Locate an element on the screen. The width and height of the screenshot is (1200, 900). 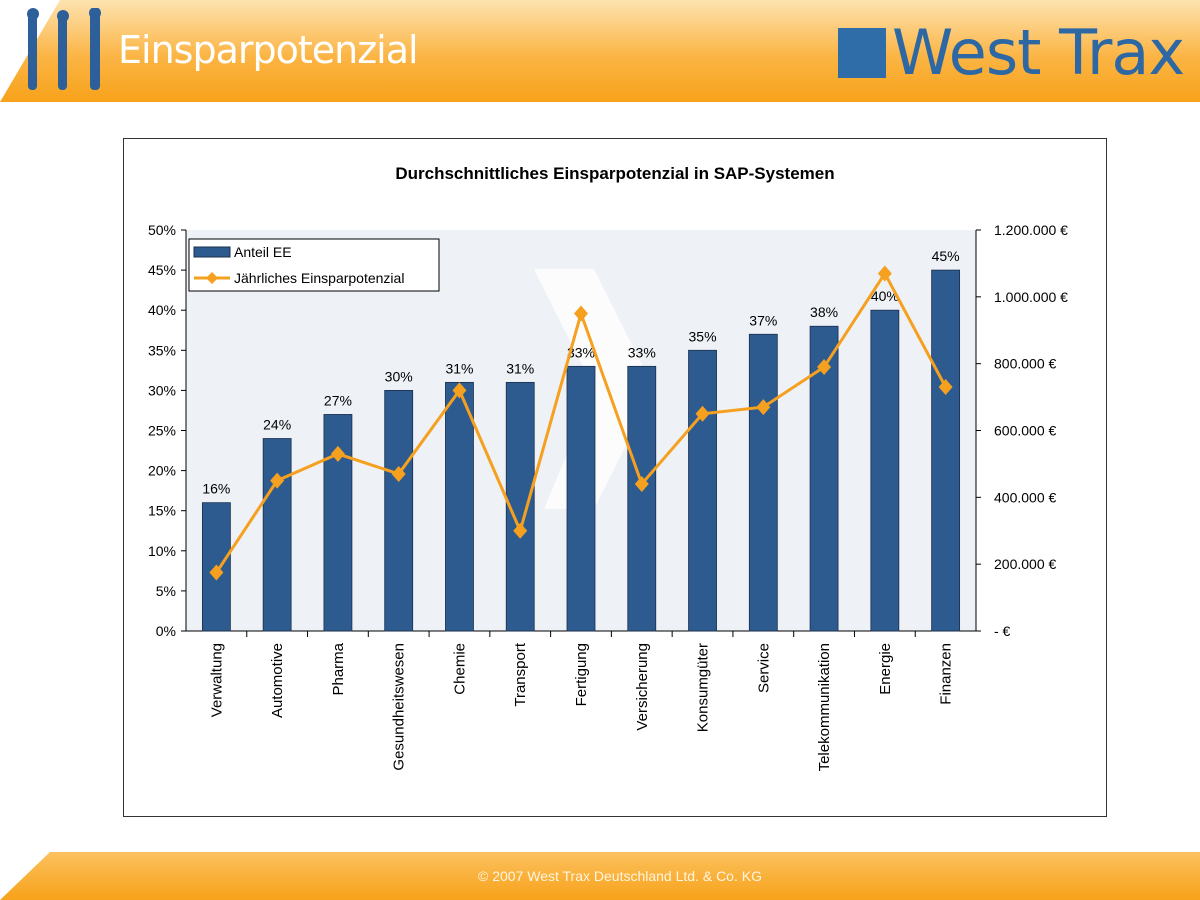
category-label: Finanzen is located at coordinates (946, 674).